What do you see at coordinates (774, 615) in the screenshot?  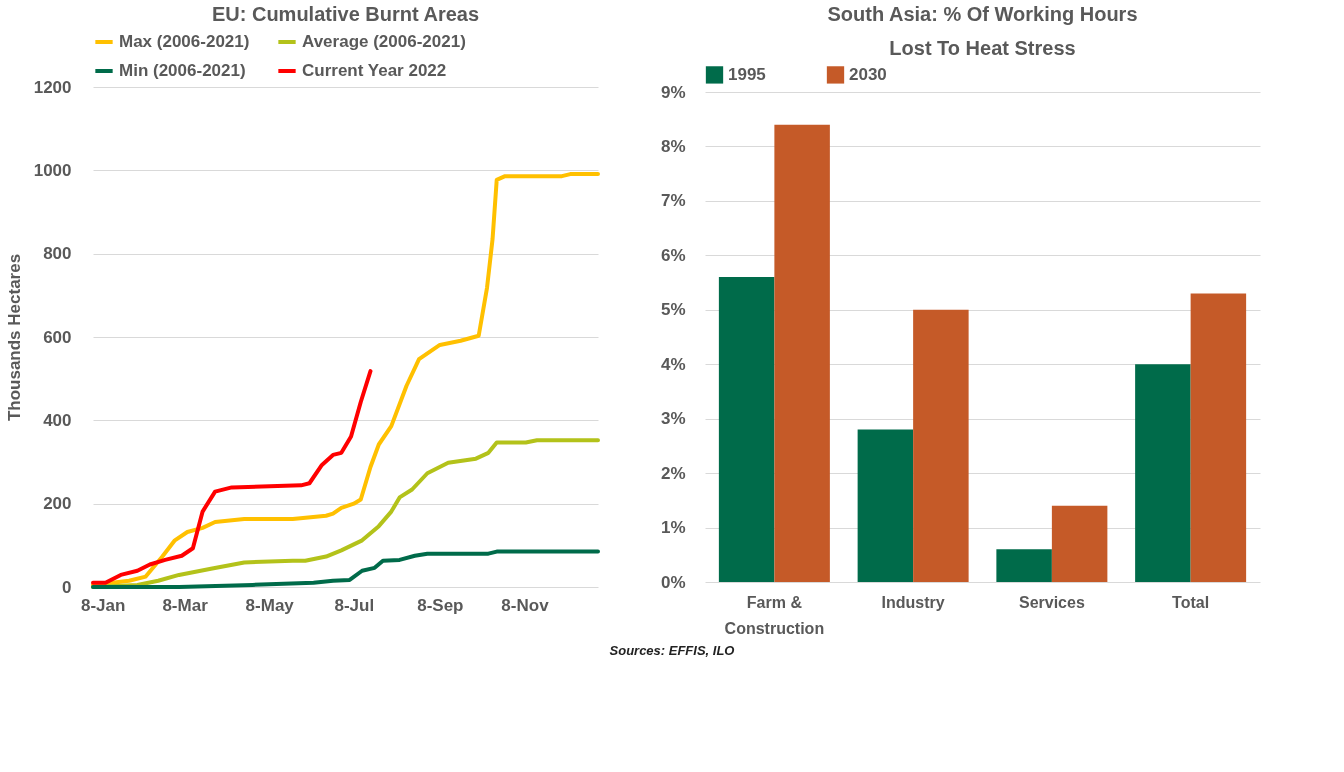 I see `x-tick-label: Farm & Construction` at bounding box center [774, 615].